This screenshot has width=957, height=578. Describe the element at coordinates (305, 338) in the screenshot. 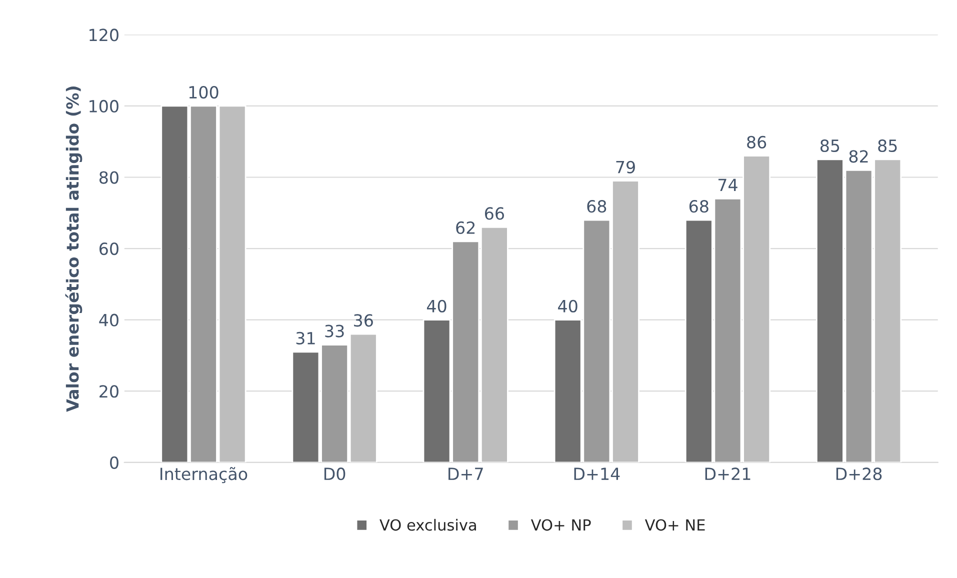

I see `data-label: 31` at that location.